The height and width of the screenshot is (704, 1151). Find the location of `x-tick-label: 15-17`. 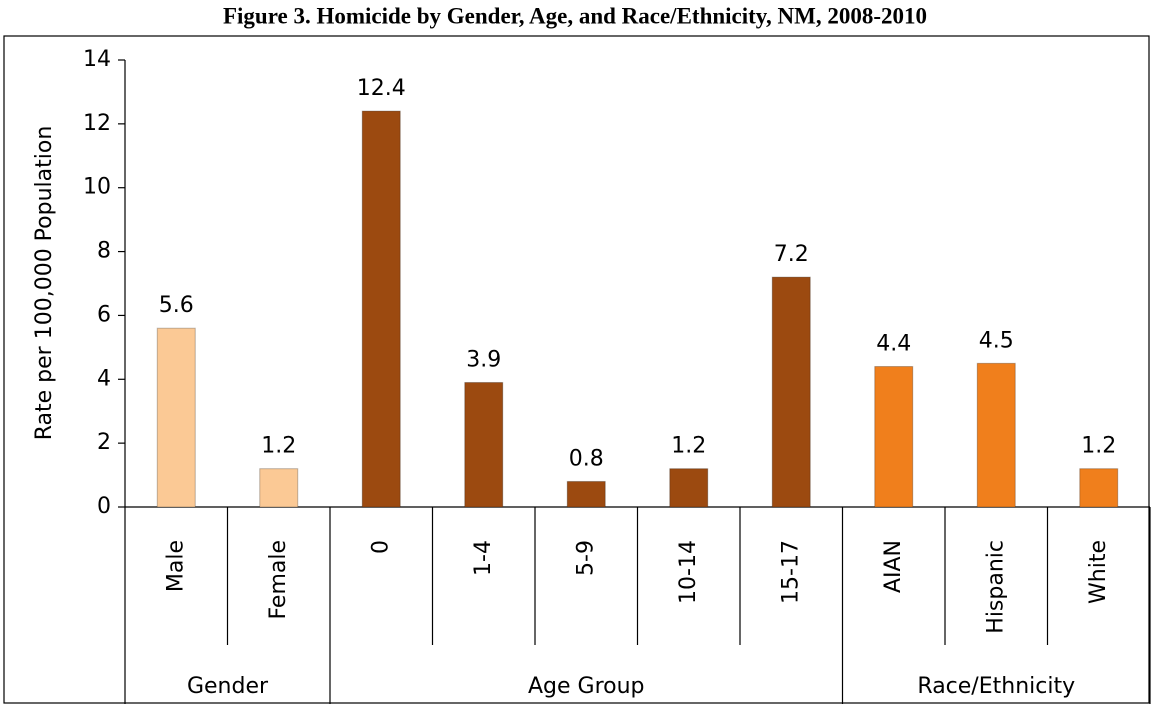

x-tick-label: 15-17 is located at coordinates (790, 572).